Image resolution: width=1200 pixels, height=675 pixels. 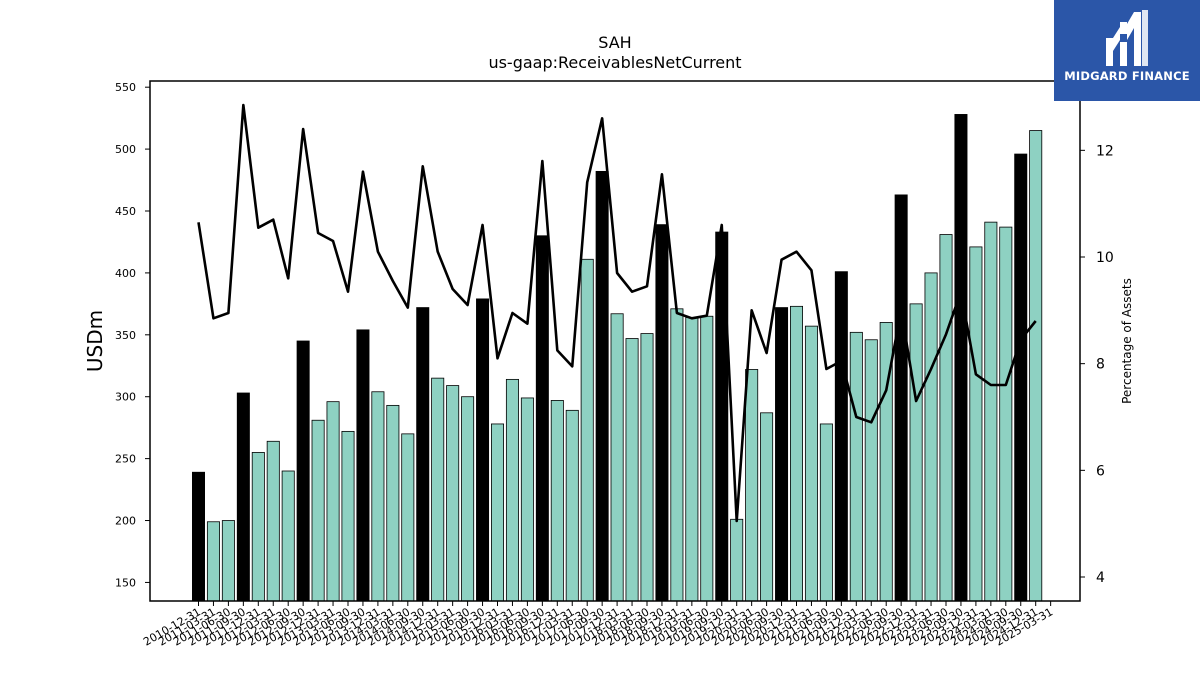 I want to click on y2-axis-label: Percentage of Assets, so click(x=1127, y=341).